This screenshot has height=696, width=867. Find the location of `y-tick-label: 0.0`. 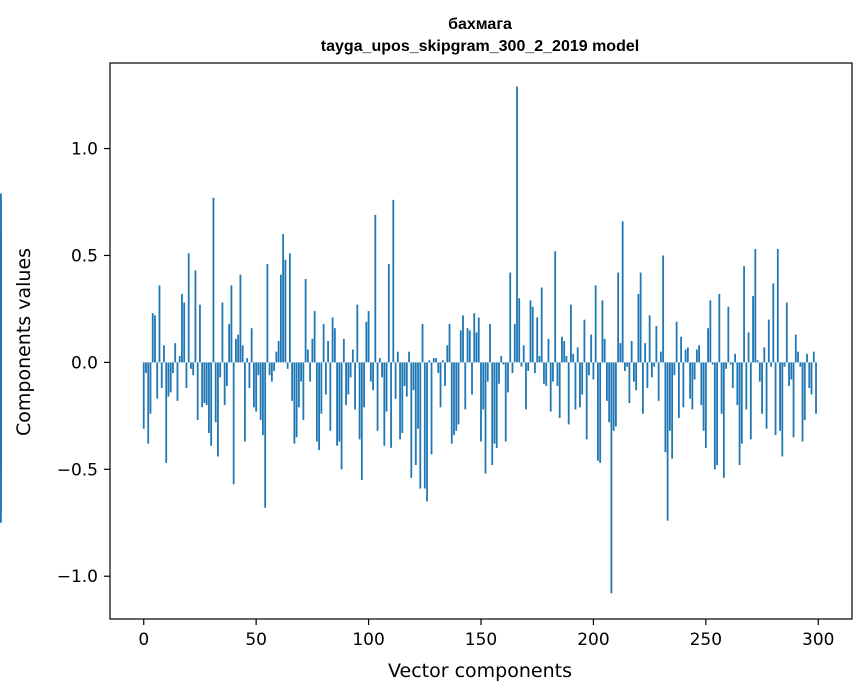

y-tick-label: 0.0 is located at coordinates (84, 363).